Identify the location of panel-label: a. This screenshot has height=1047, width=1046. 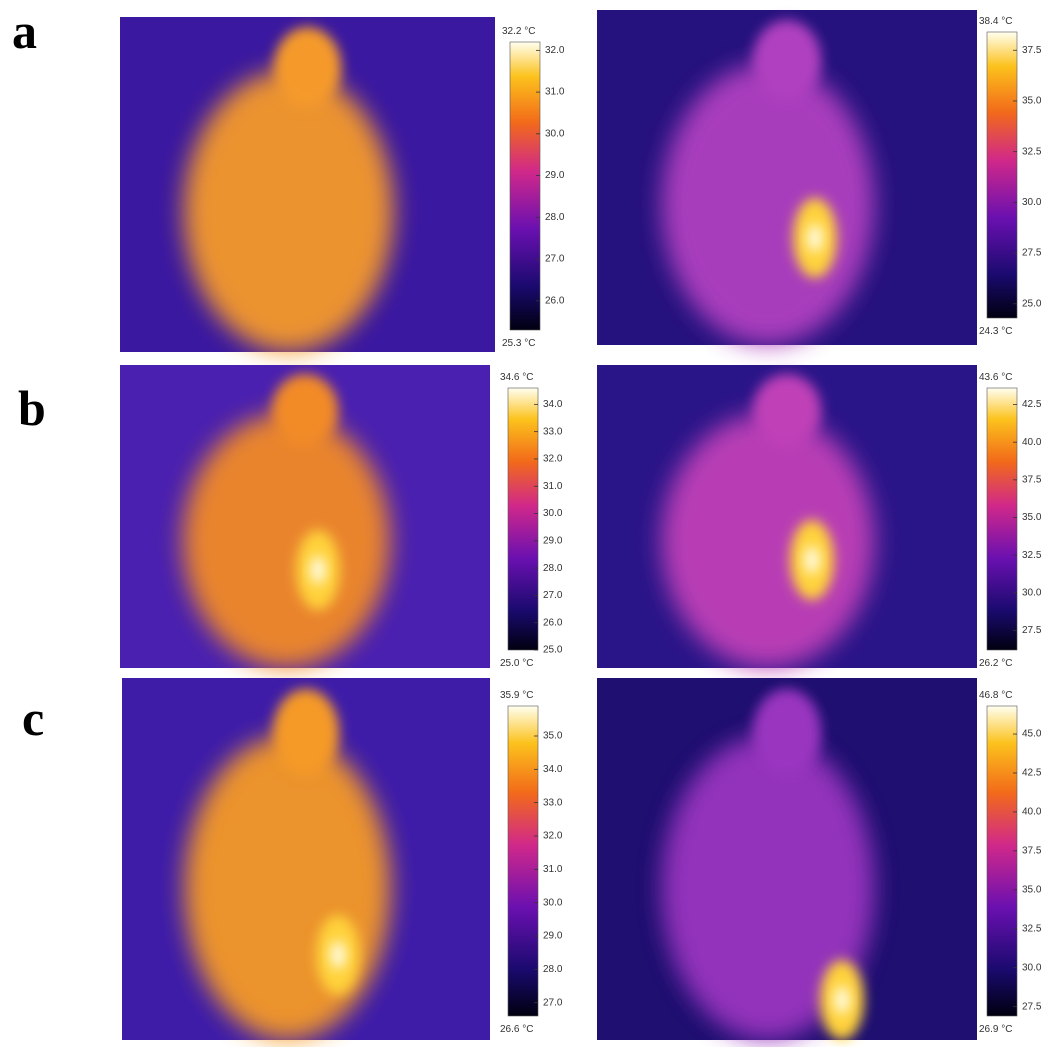
(24, 31).